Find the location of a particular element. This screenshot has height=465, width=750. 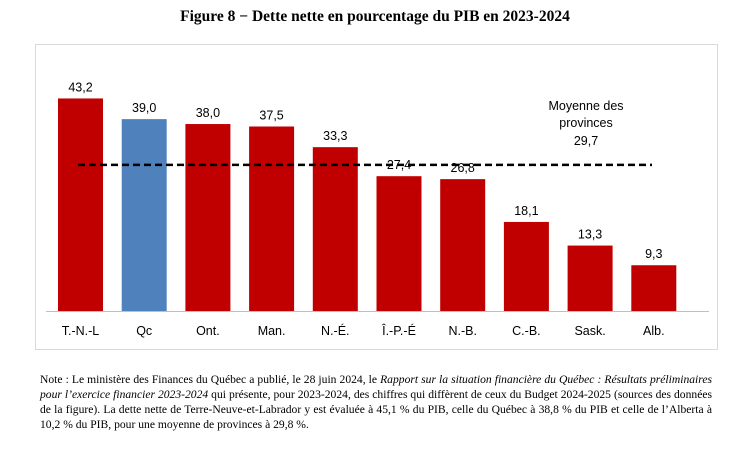

x-tick-label-6: N.-B. is located at coordinates (462, 331).